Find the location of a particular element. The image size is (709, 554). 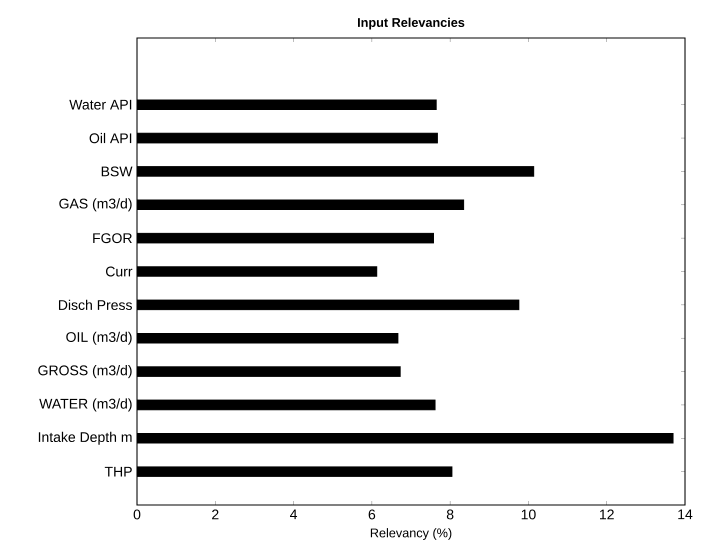

x-tick-label: 12 is located at coordinates (607, 515).